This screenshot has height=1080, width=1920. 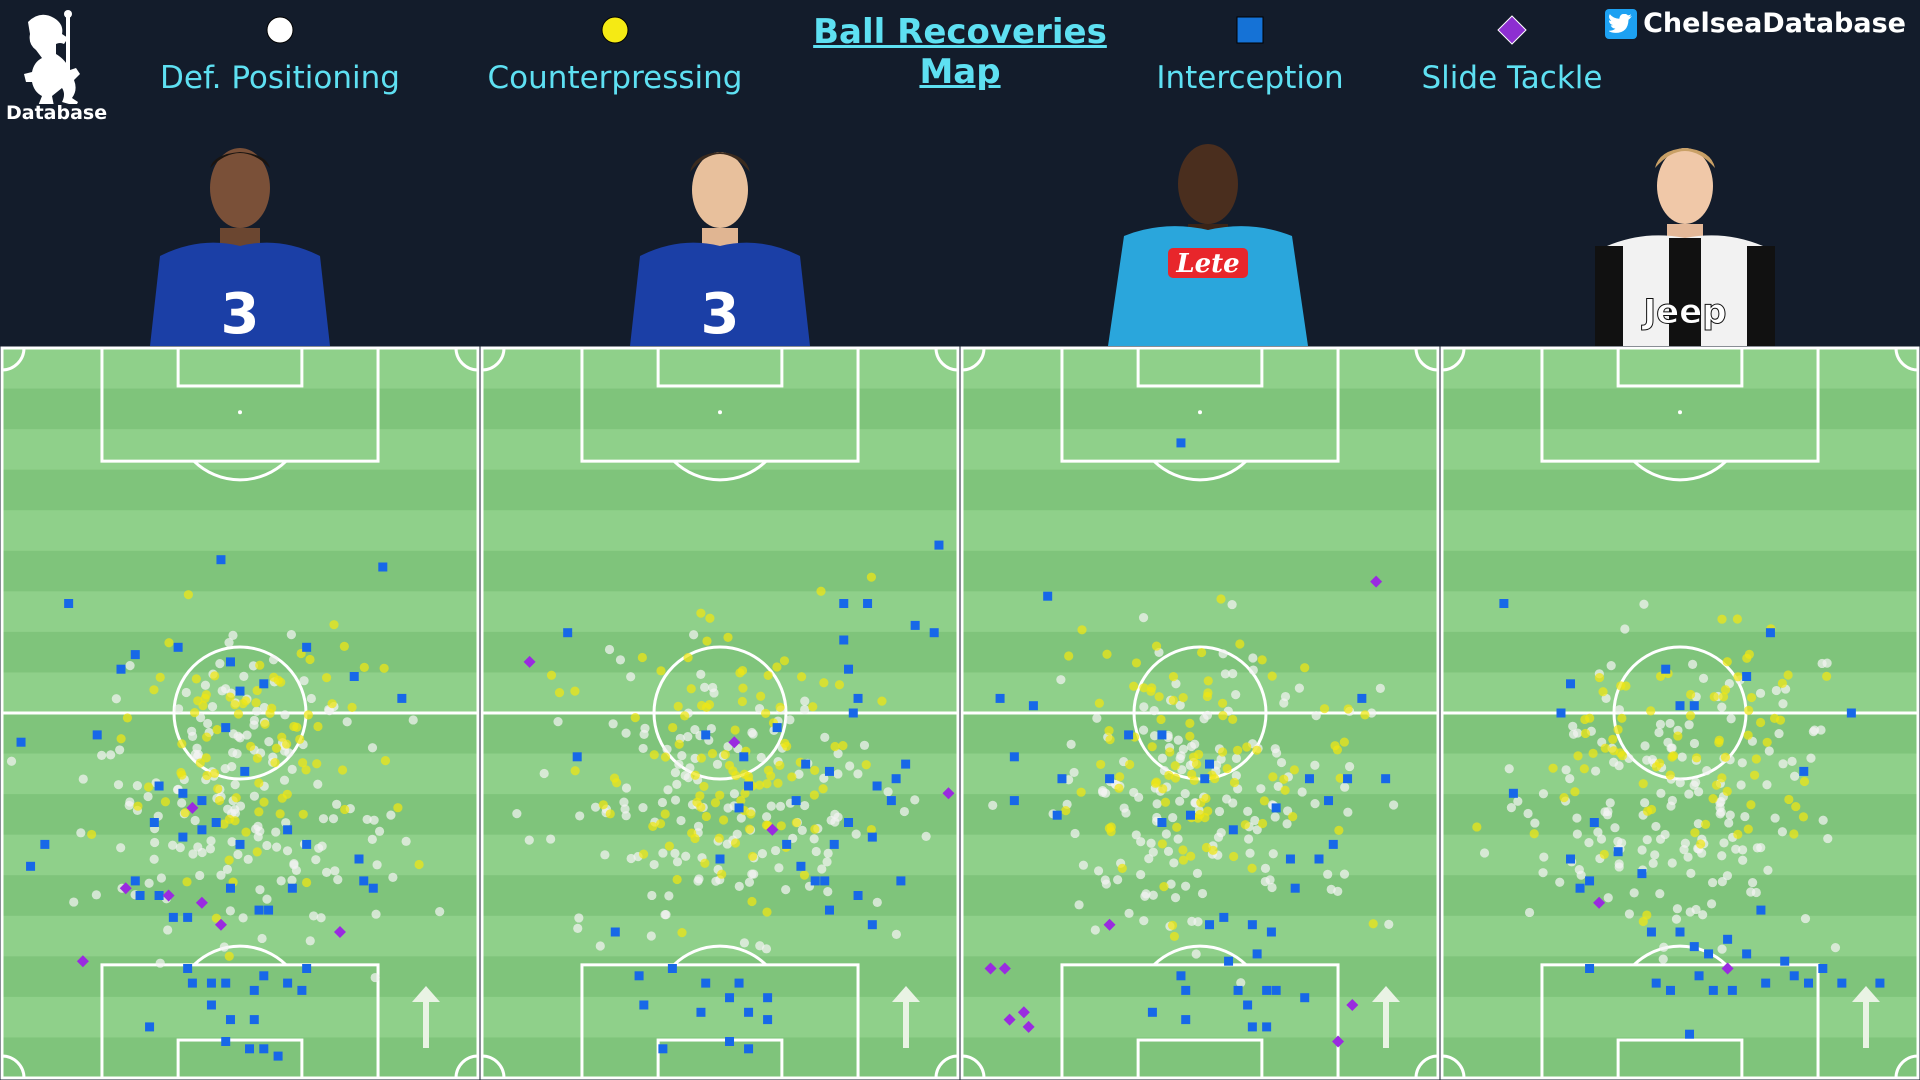 What do you see at coordinates (720, 367) in the screenshot?
I see `six-yard-box-top` at bounding box center [720, 367].